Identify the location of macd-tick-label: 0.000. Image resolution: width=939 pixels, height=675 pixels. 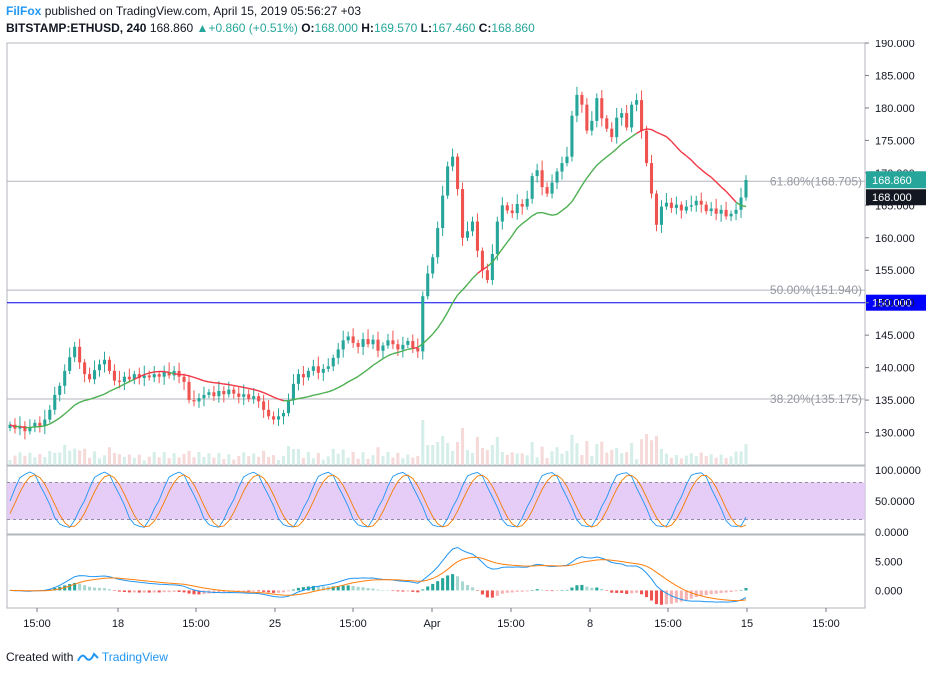
(889, 591).